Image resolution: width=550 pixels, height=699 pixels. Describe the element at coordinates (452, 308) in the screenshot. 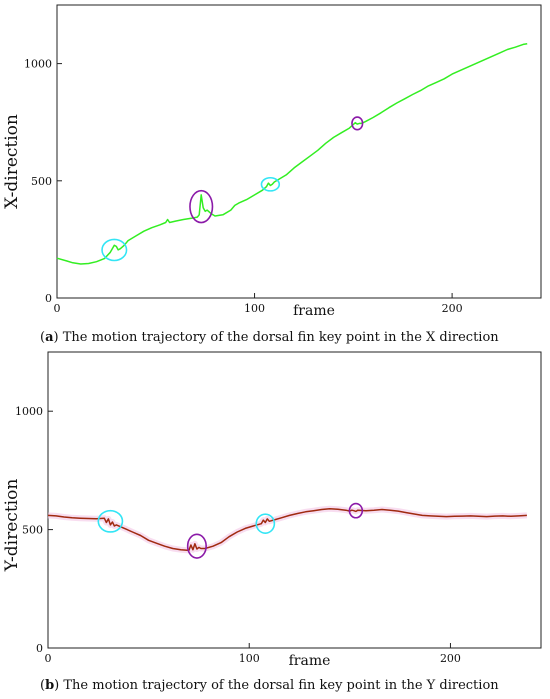

I see `x-tick-label-a-200: 200` at that location.